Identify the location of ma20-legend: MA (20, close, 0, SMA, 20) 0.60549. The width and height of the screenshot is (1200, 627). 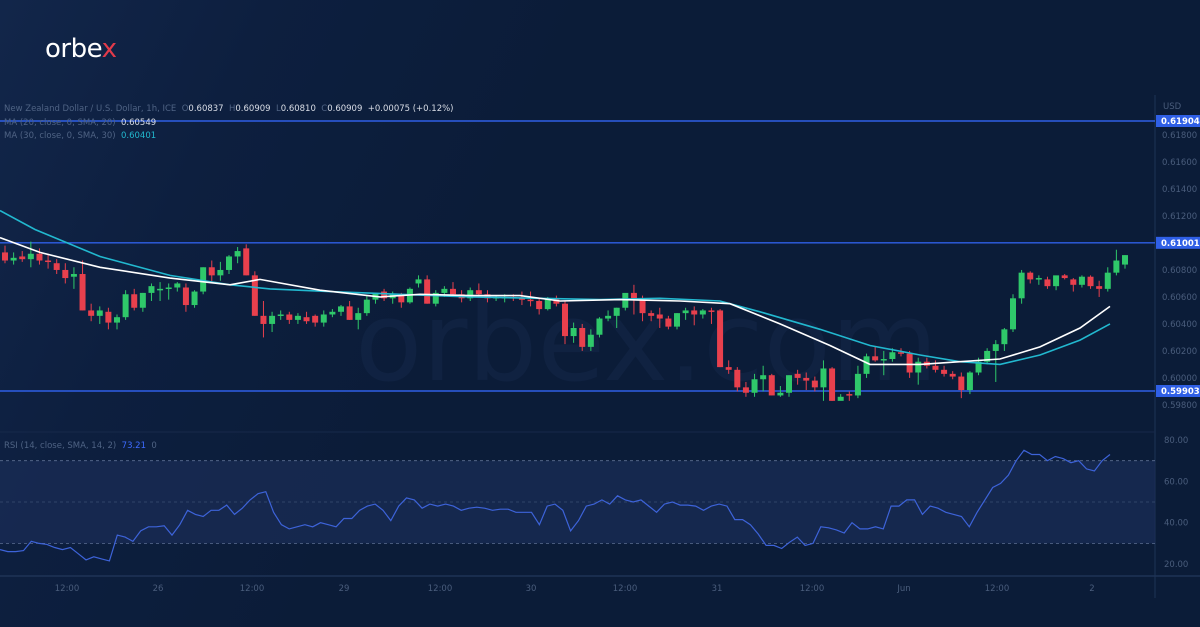
(80, 123).